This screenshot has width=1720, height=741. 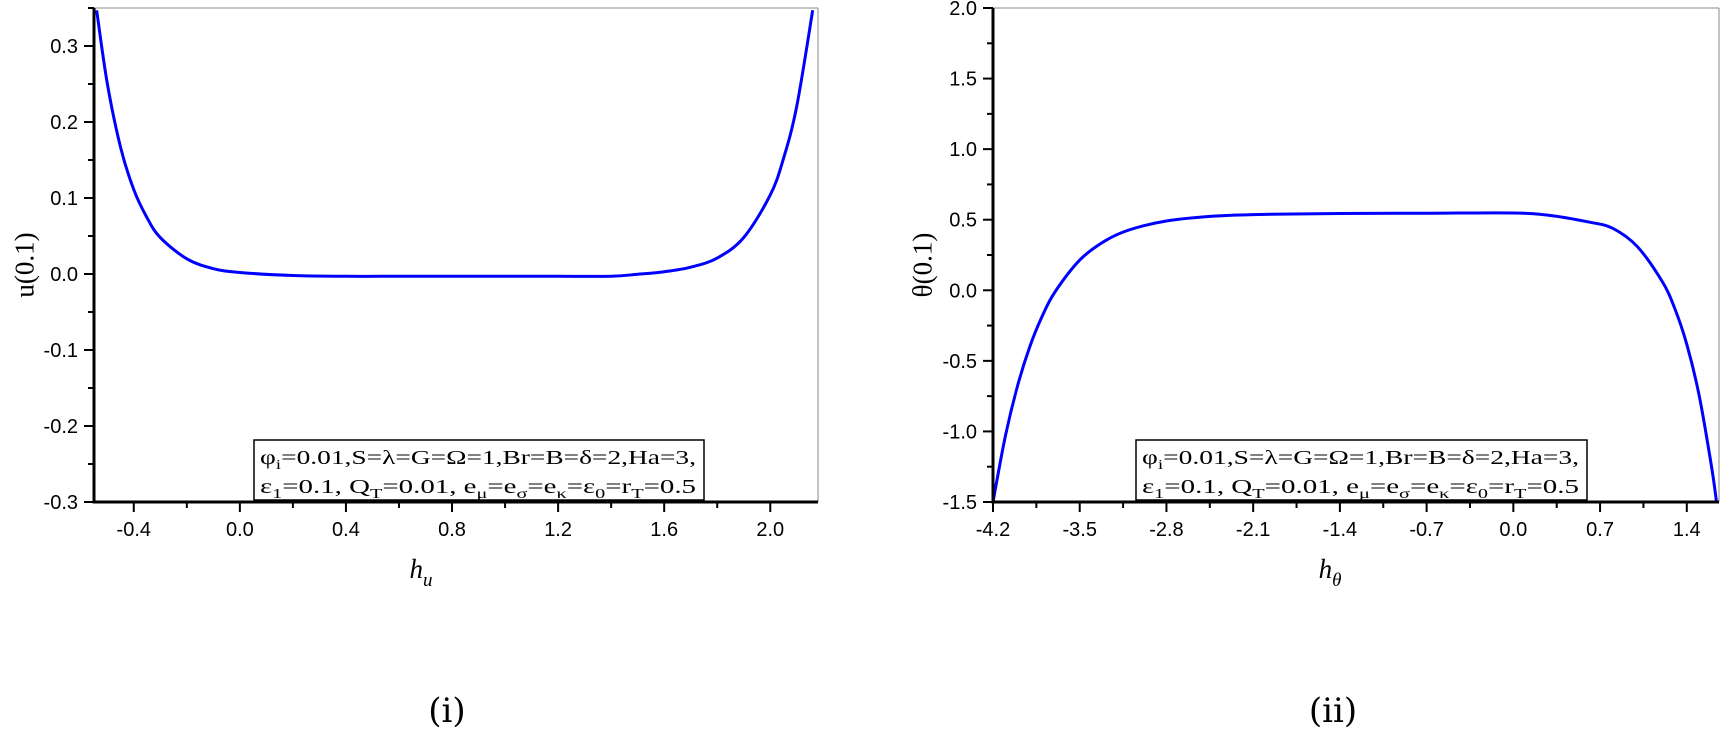 What do you see at coordinates (960, 432) in the screenshot?
I see `y-tick-label: -1.0` at bounding box center [960, 432].